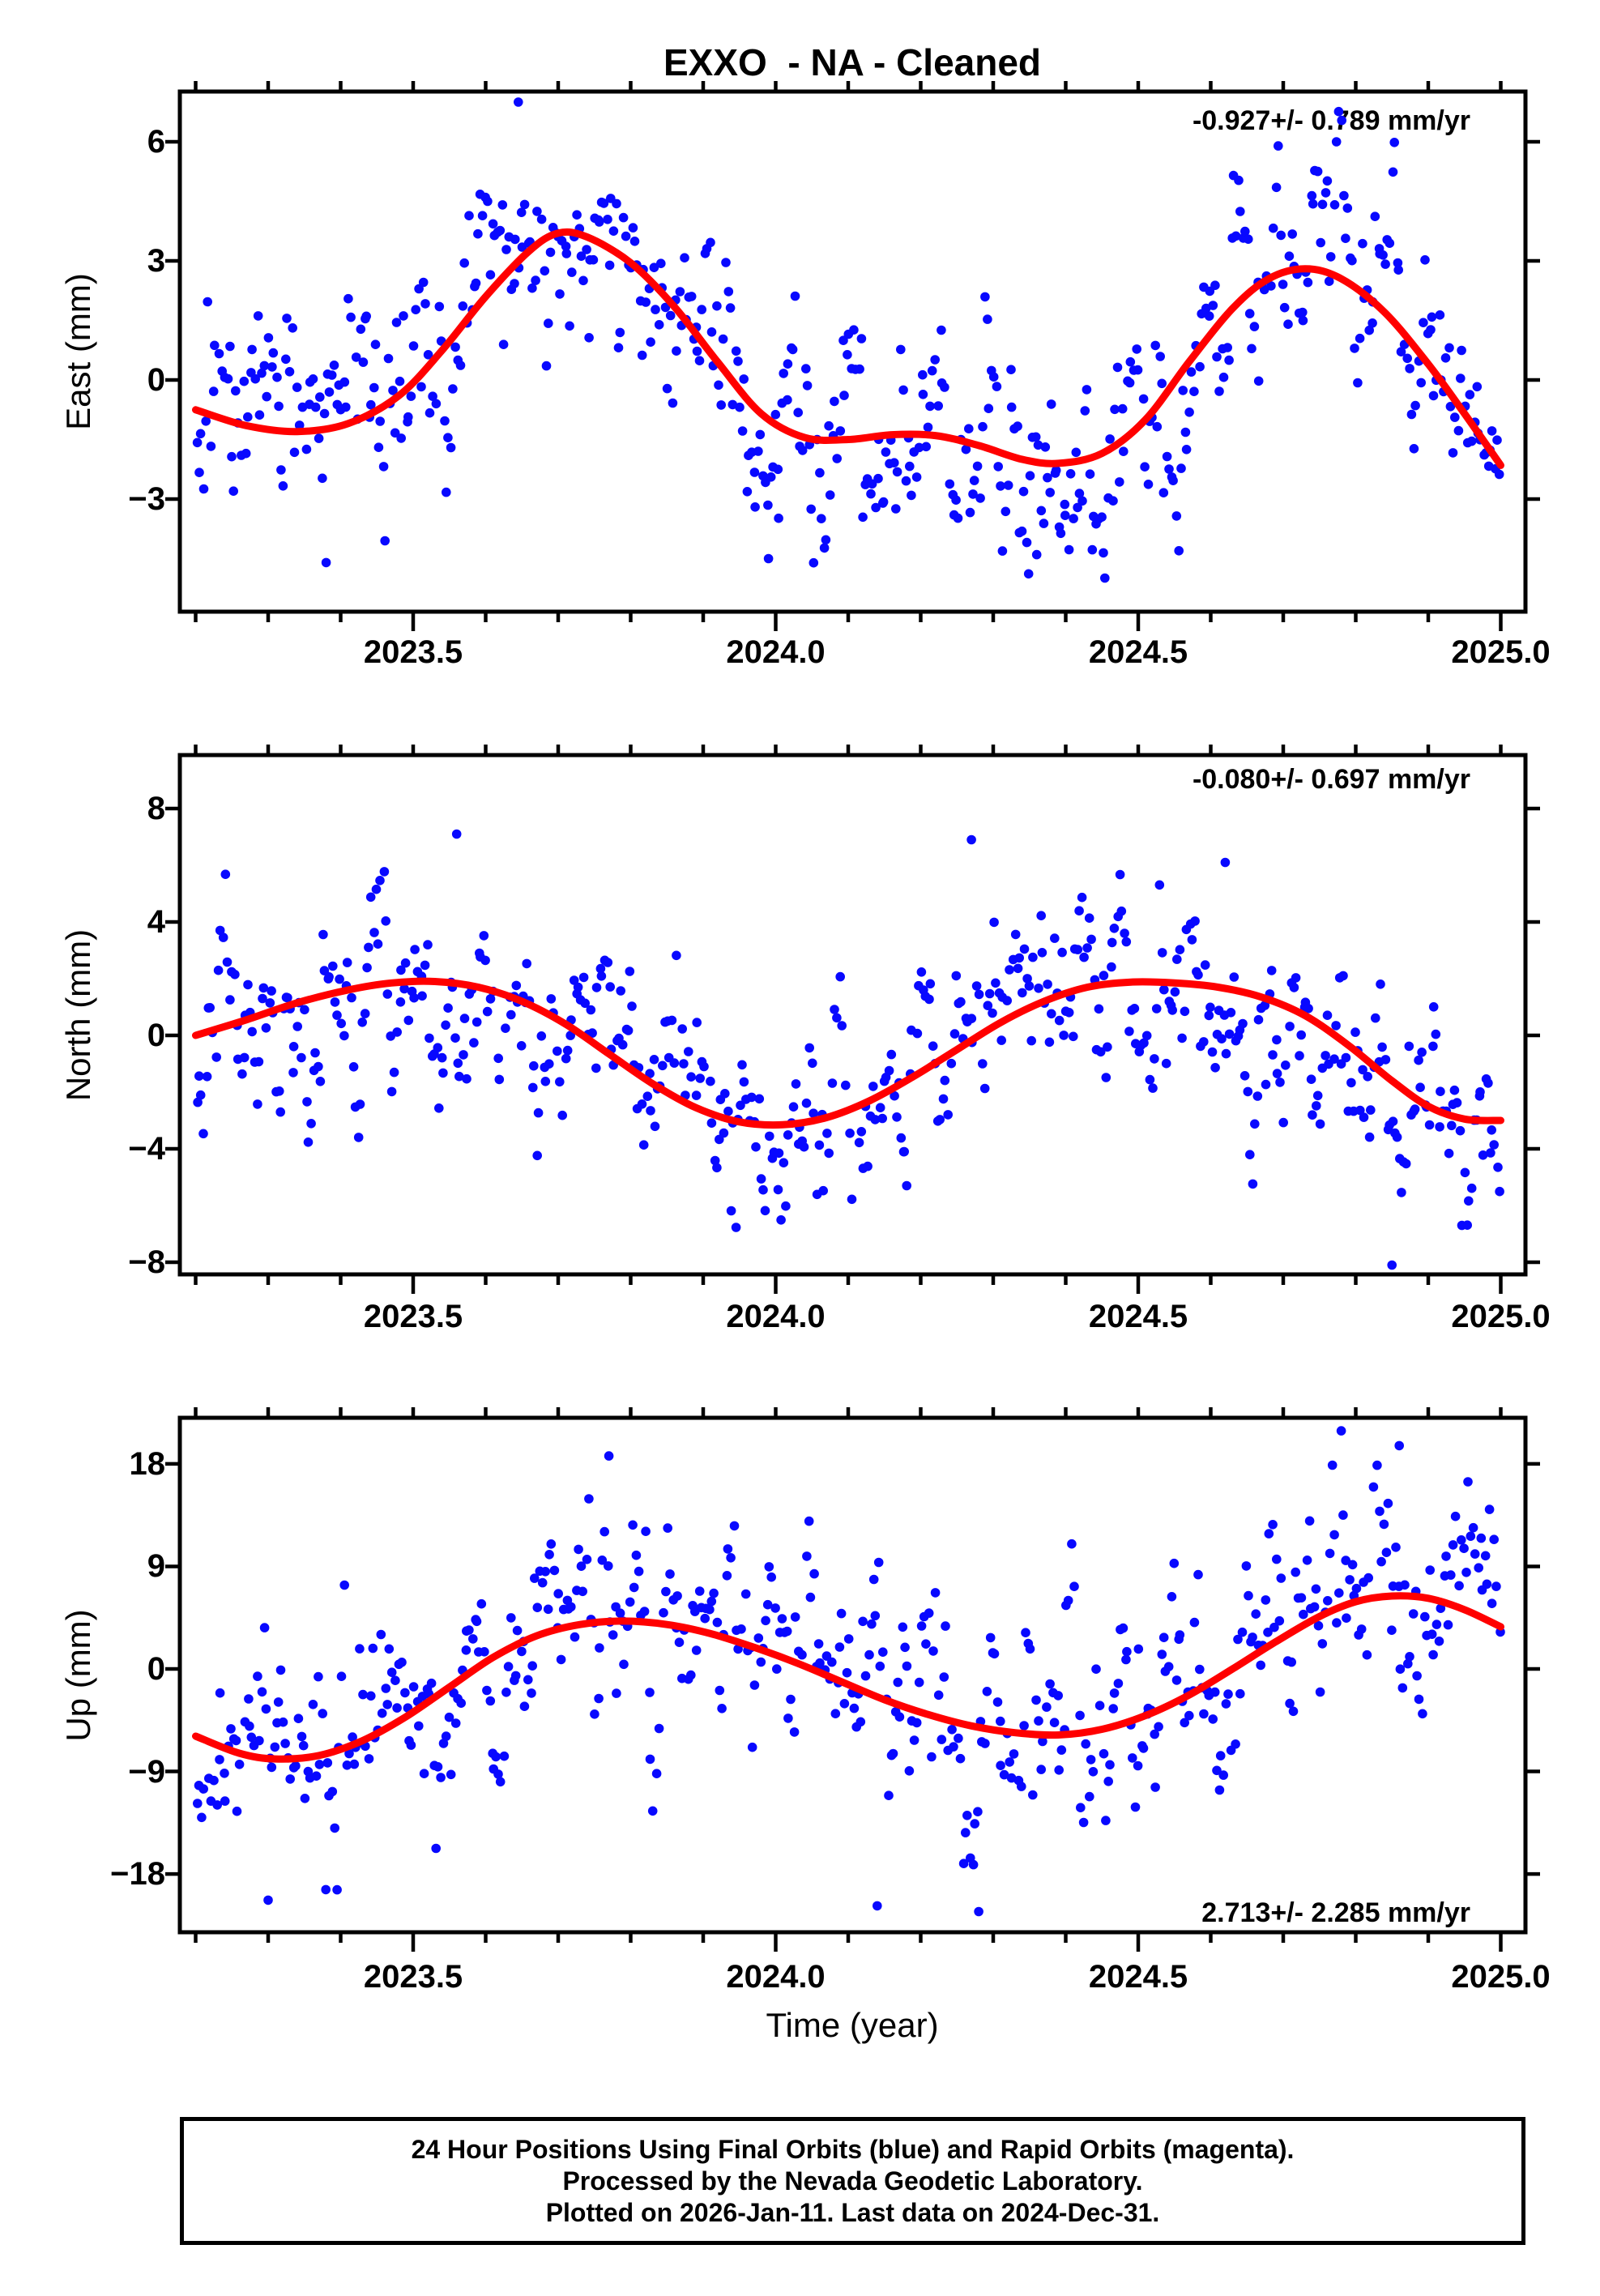 The height and width of the screenshot is (2296, 1600). Describe the element at coordinates (146, 499) in the screenshot. I see `y-tick-label: −3` at that location.